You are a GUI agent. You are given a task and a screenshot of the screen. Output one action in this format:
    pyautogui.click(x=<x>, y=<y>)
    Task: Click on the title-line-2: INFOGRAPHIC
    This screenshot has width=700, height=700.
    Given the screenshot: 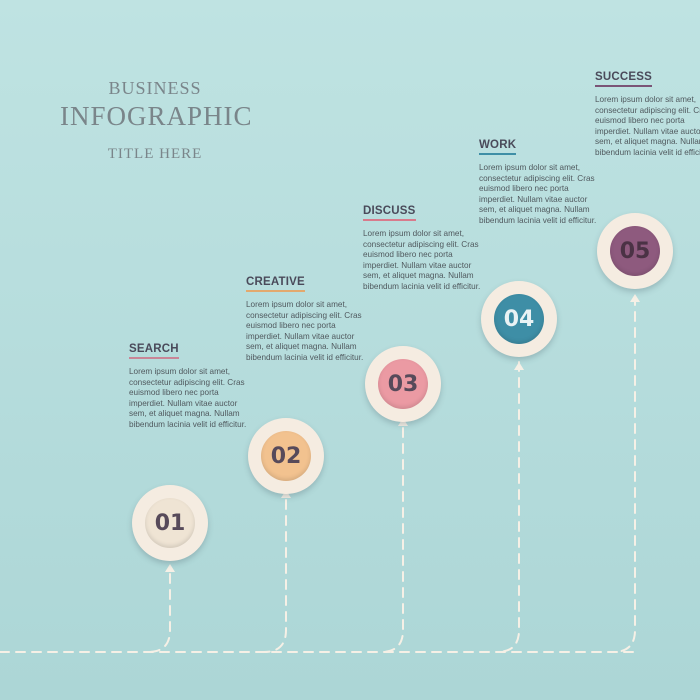 What is the action you would take?
    pyautogui.click(x=156, y=116)
    